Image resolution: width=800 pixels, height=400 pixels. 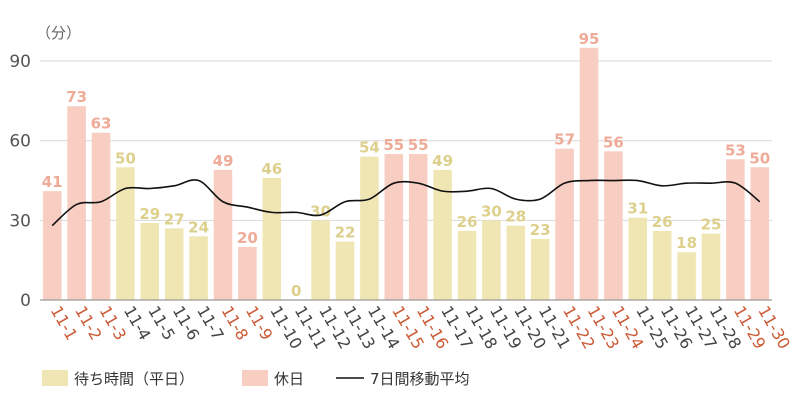 What do you see at coordinates (540, 230) in the screenshot?
I see `bar-value-label: 23` at bounding box center [540, 230].